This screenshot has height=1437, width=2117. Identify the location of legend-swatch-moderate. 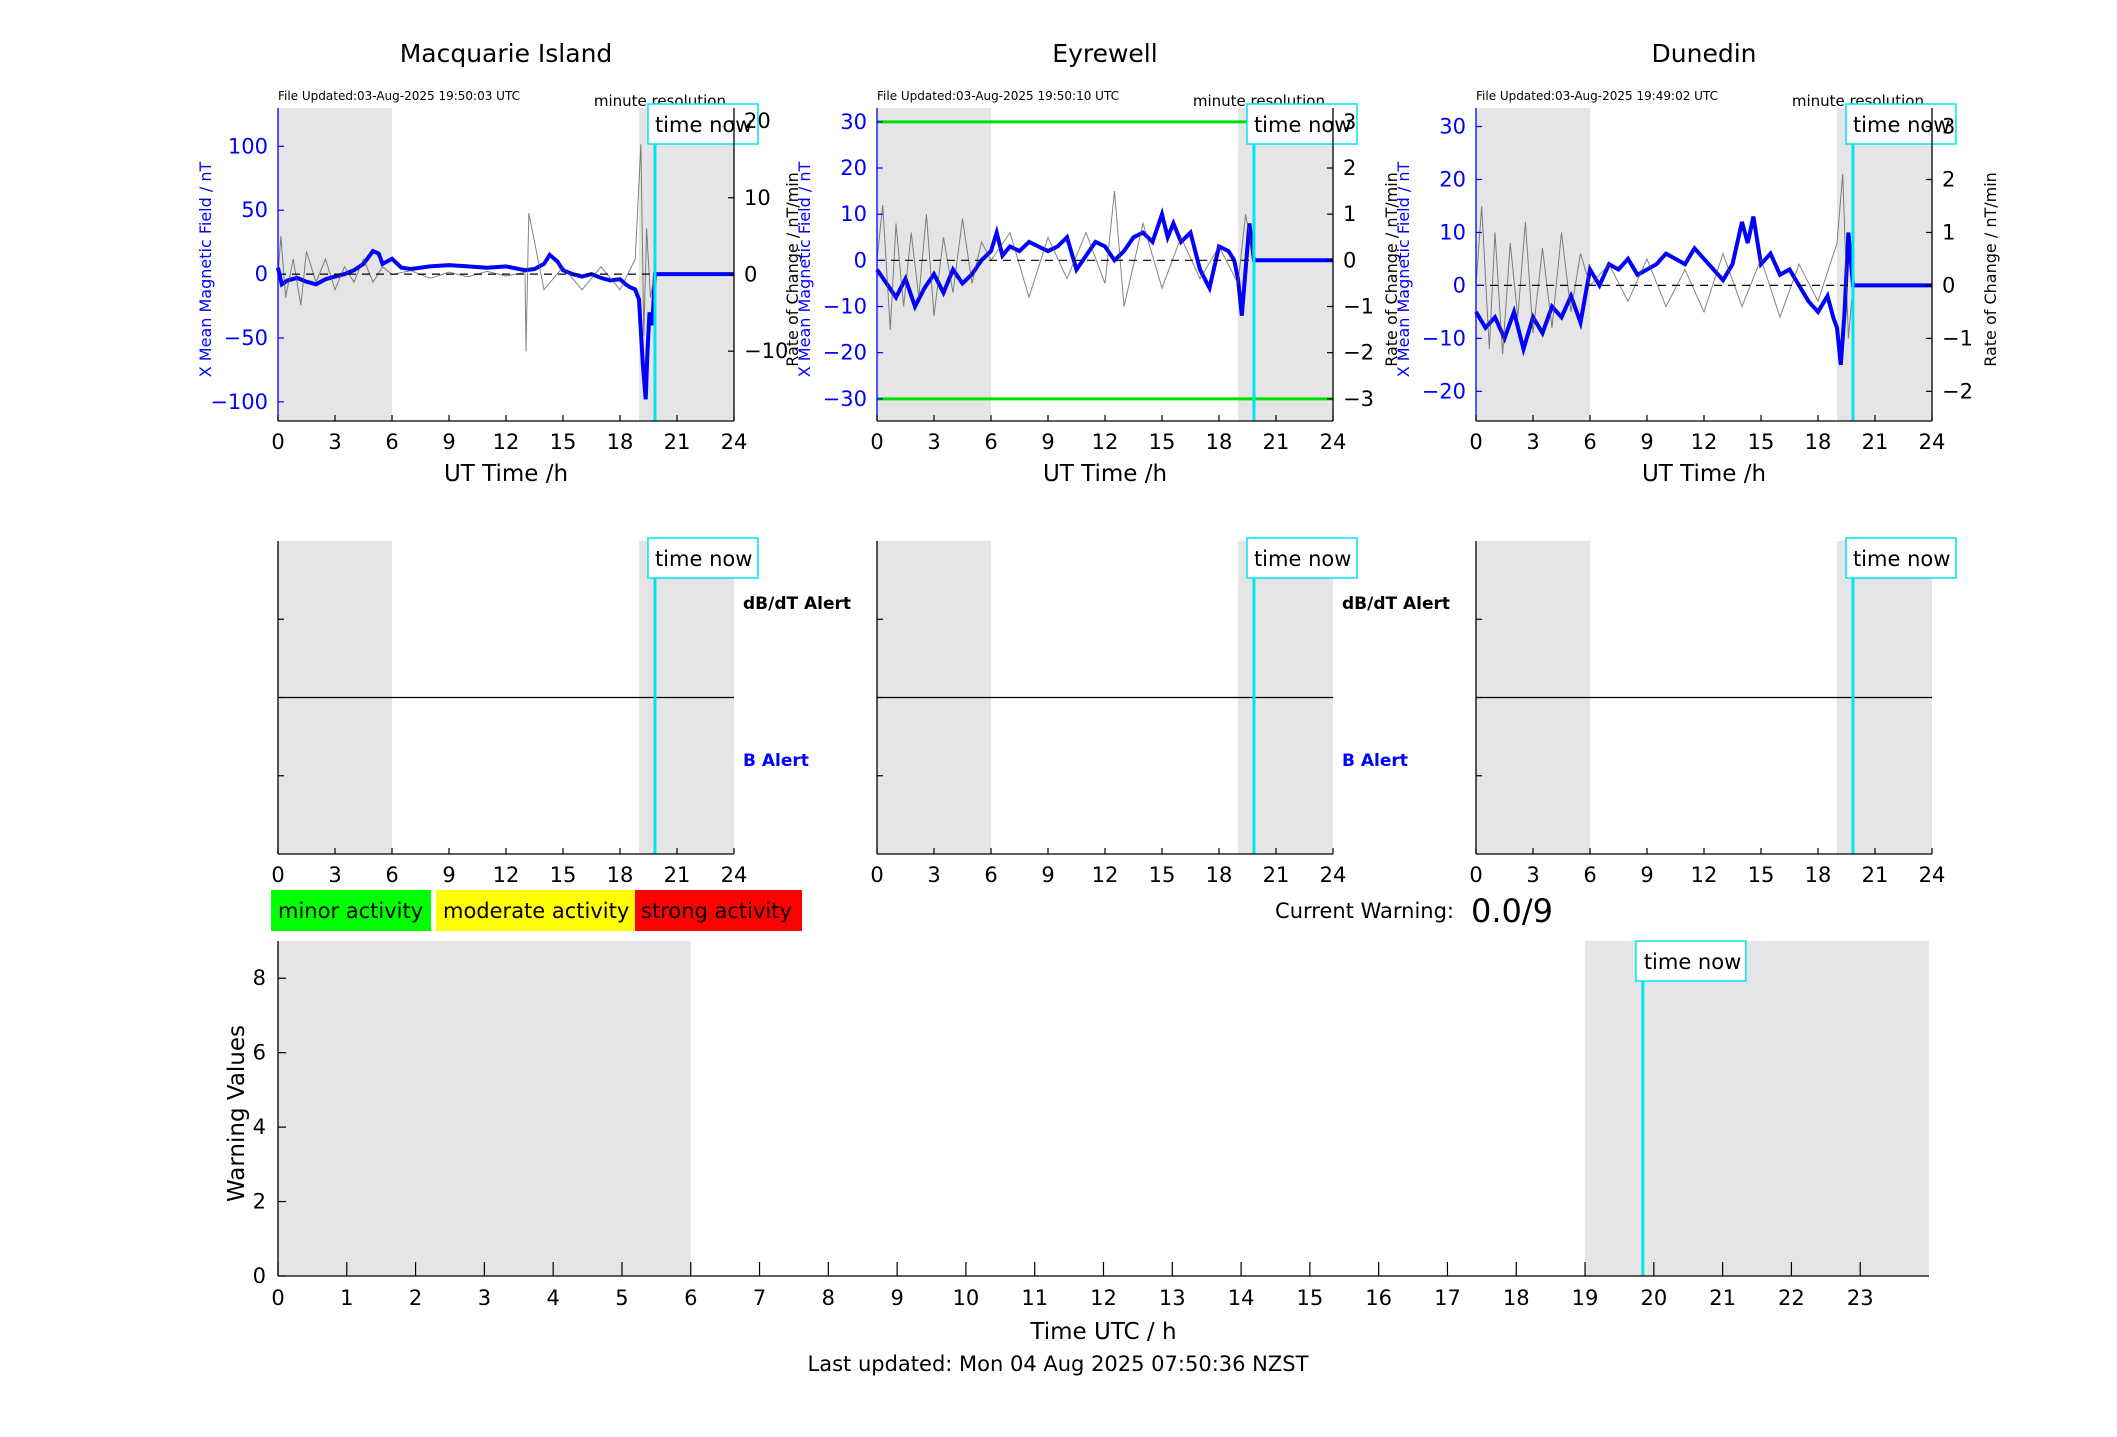
(535, 910).